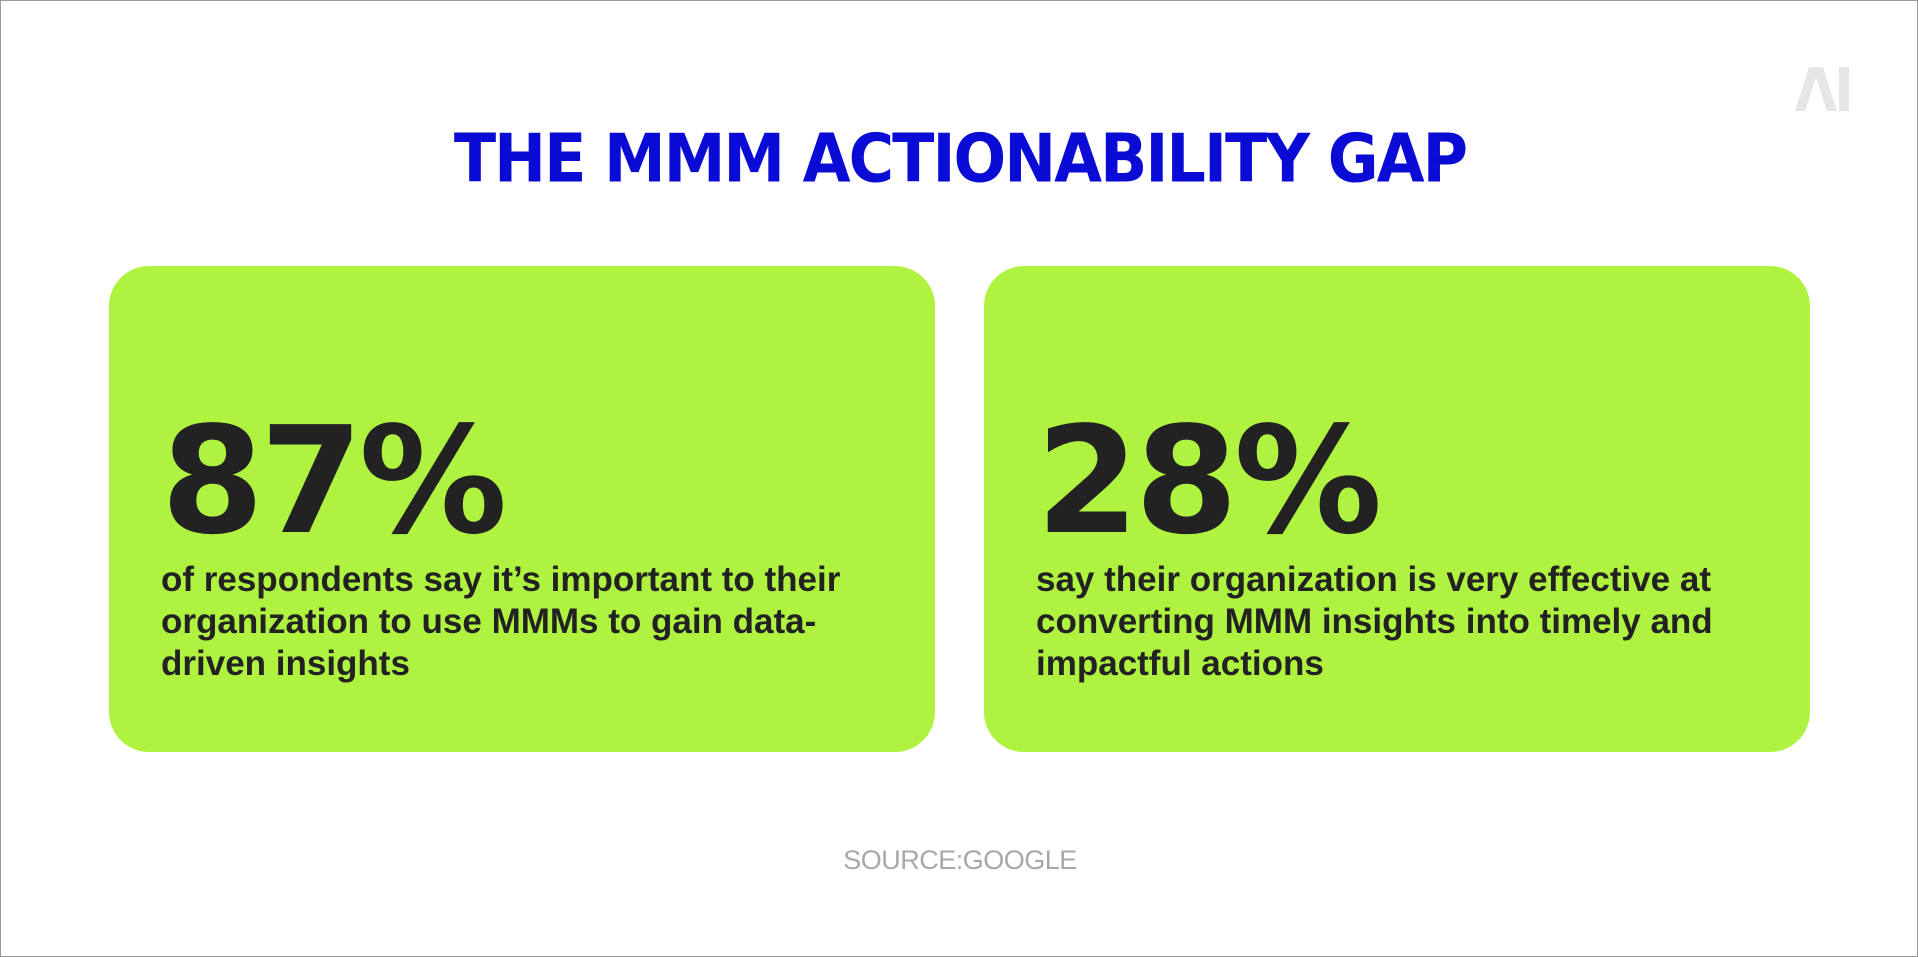  I want to click on ai-logo-icon, so click(1822, 89).